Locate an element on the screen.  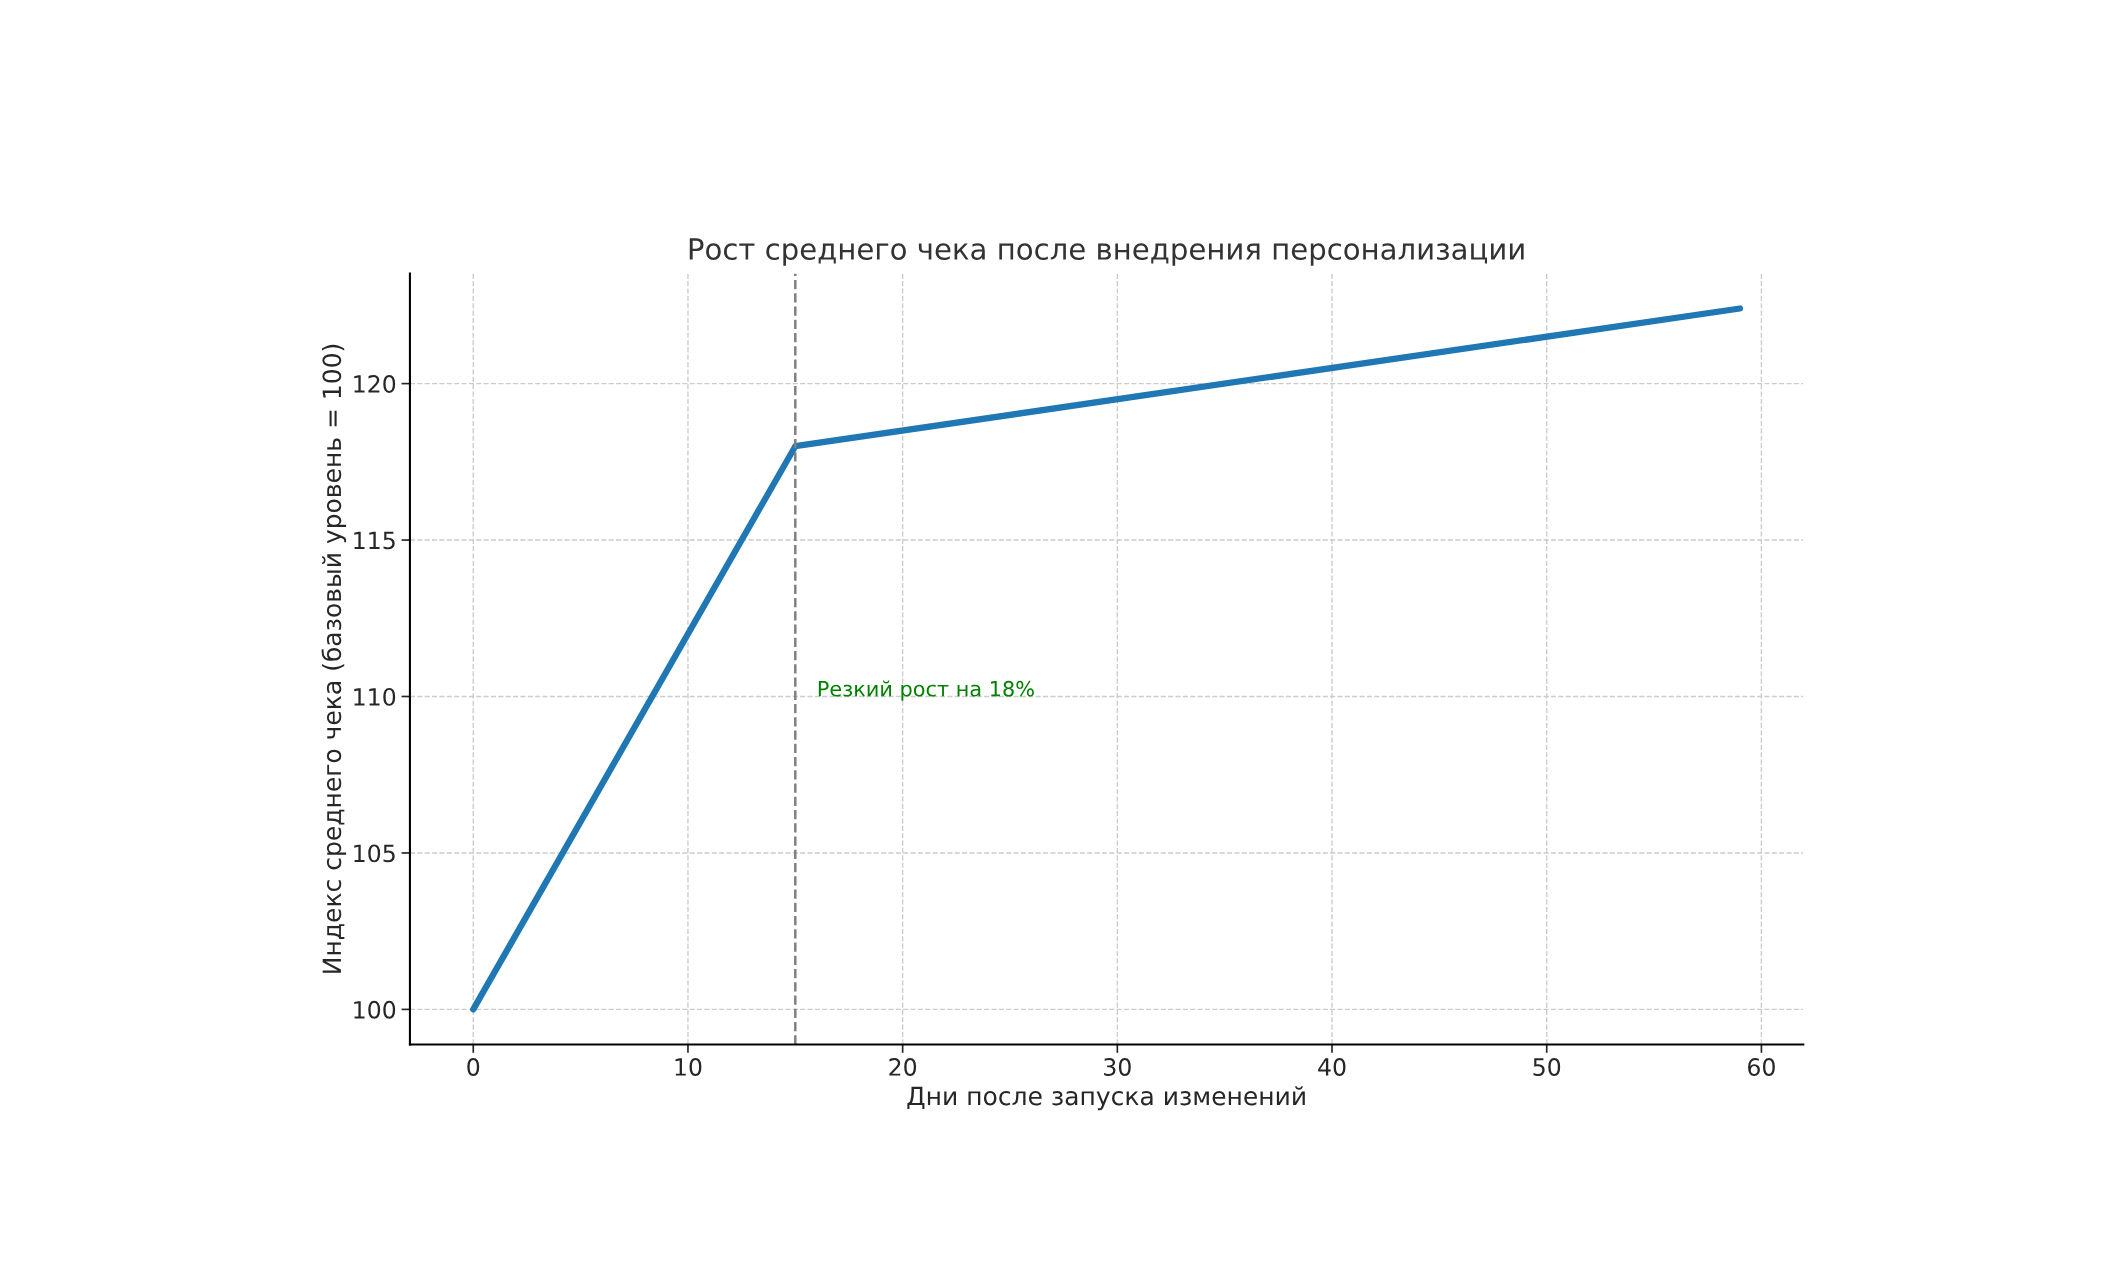
x-tick-label: 10 is located at coordinates (688, 1067).